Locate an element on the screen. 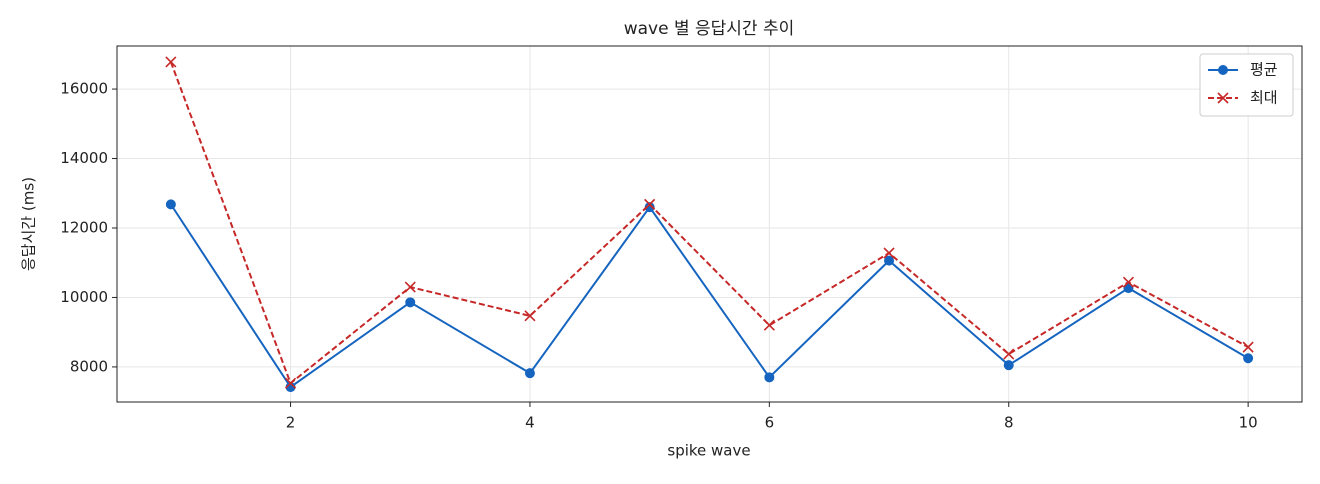 Image resolution: width=1320 pixels, height=484 pixels. y-tick-label: 8000 is located at coordinates (89, 366).